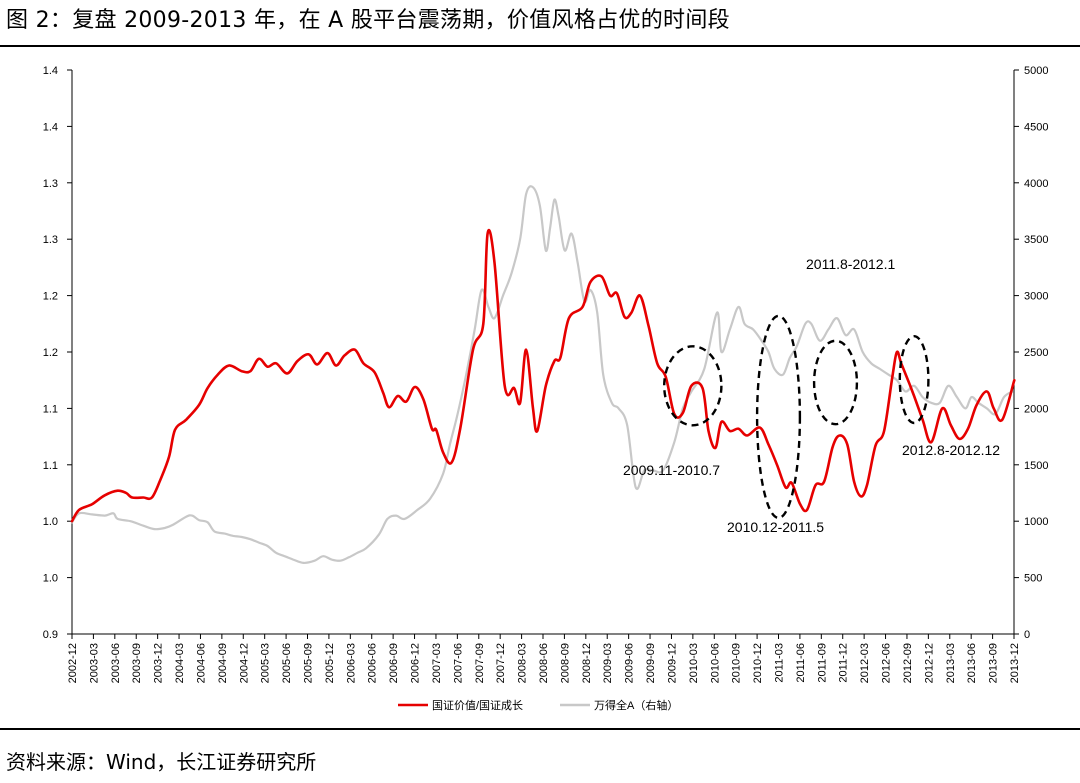  Describe the element at coordinates (544, 663) in the screenshot. I see `x-tick-label: 2008-06` at that location.